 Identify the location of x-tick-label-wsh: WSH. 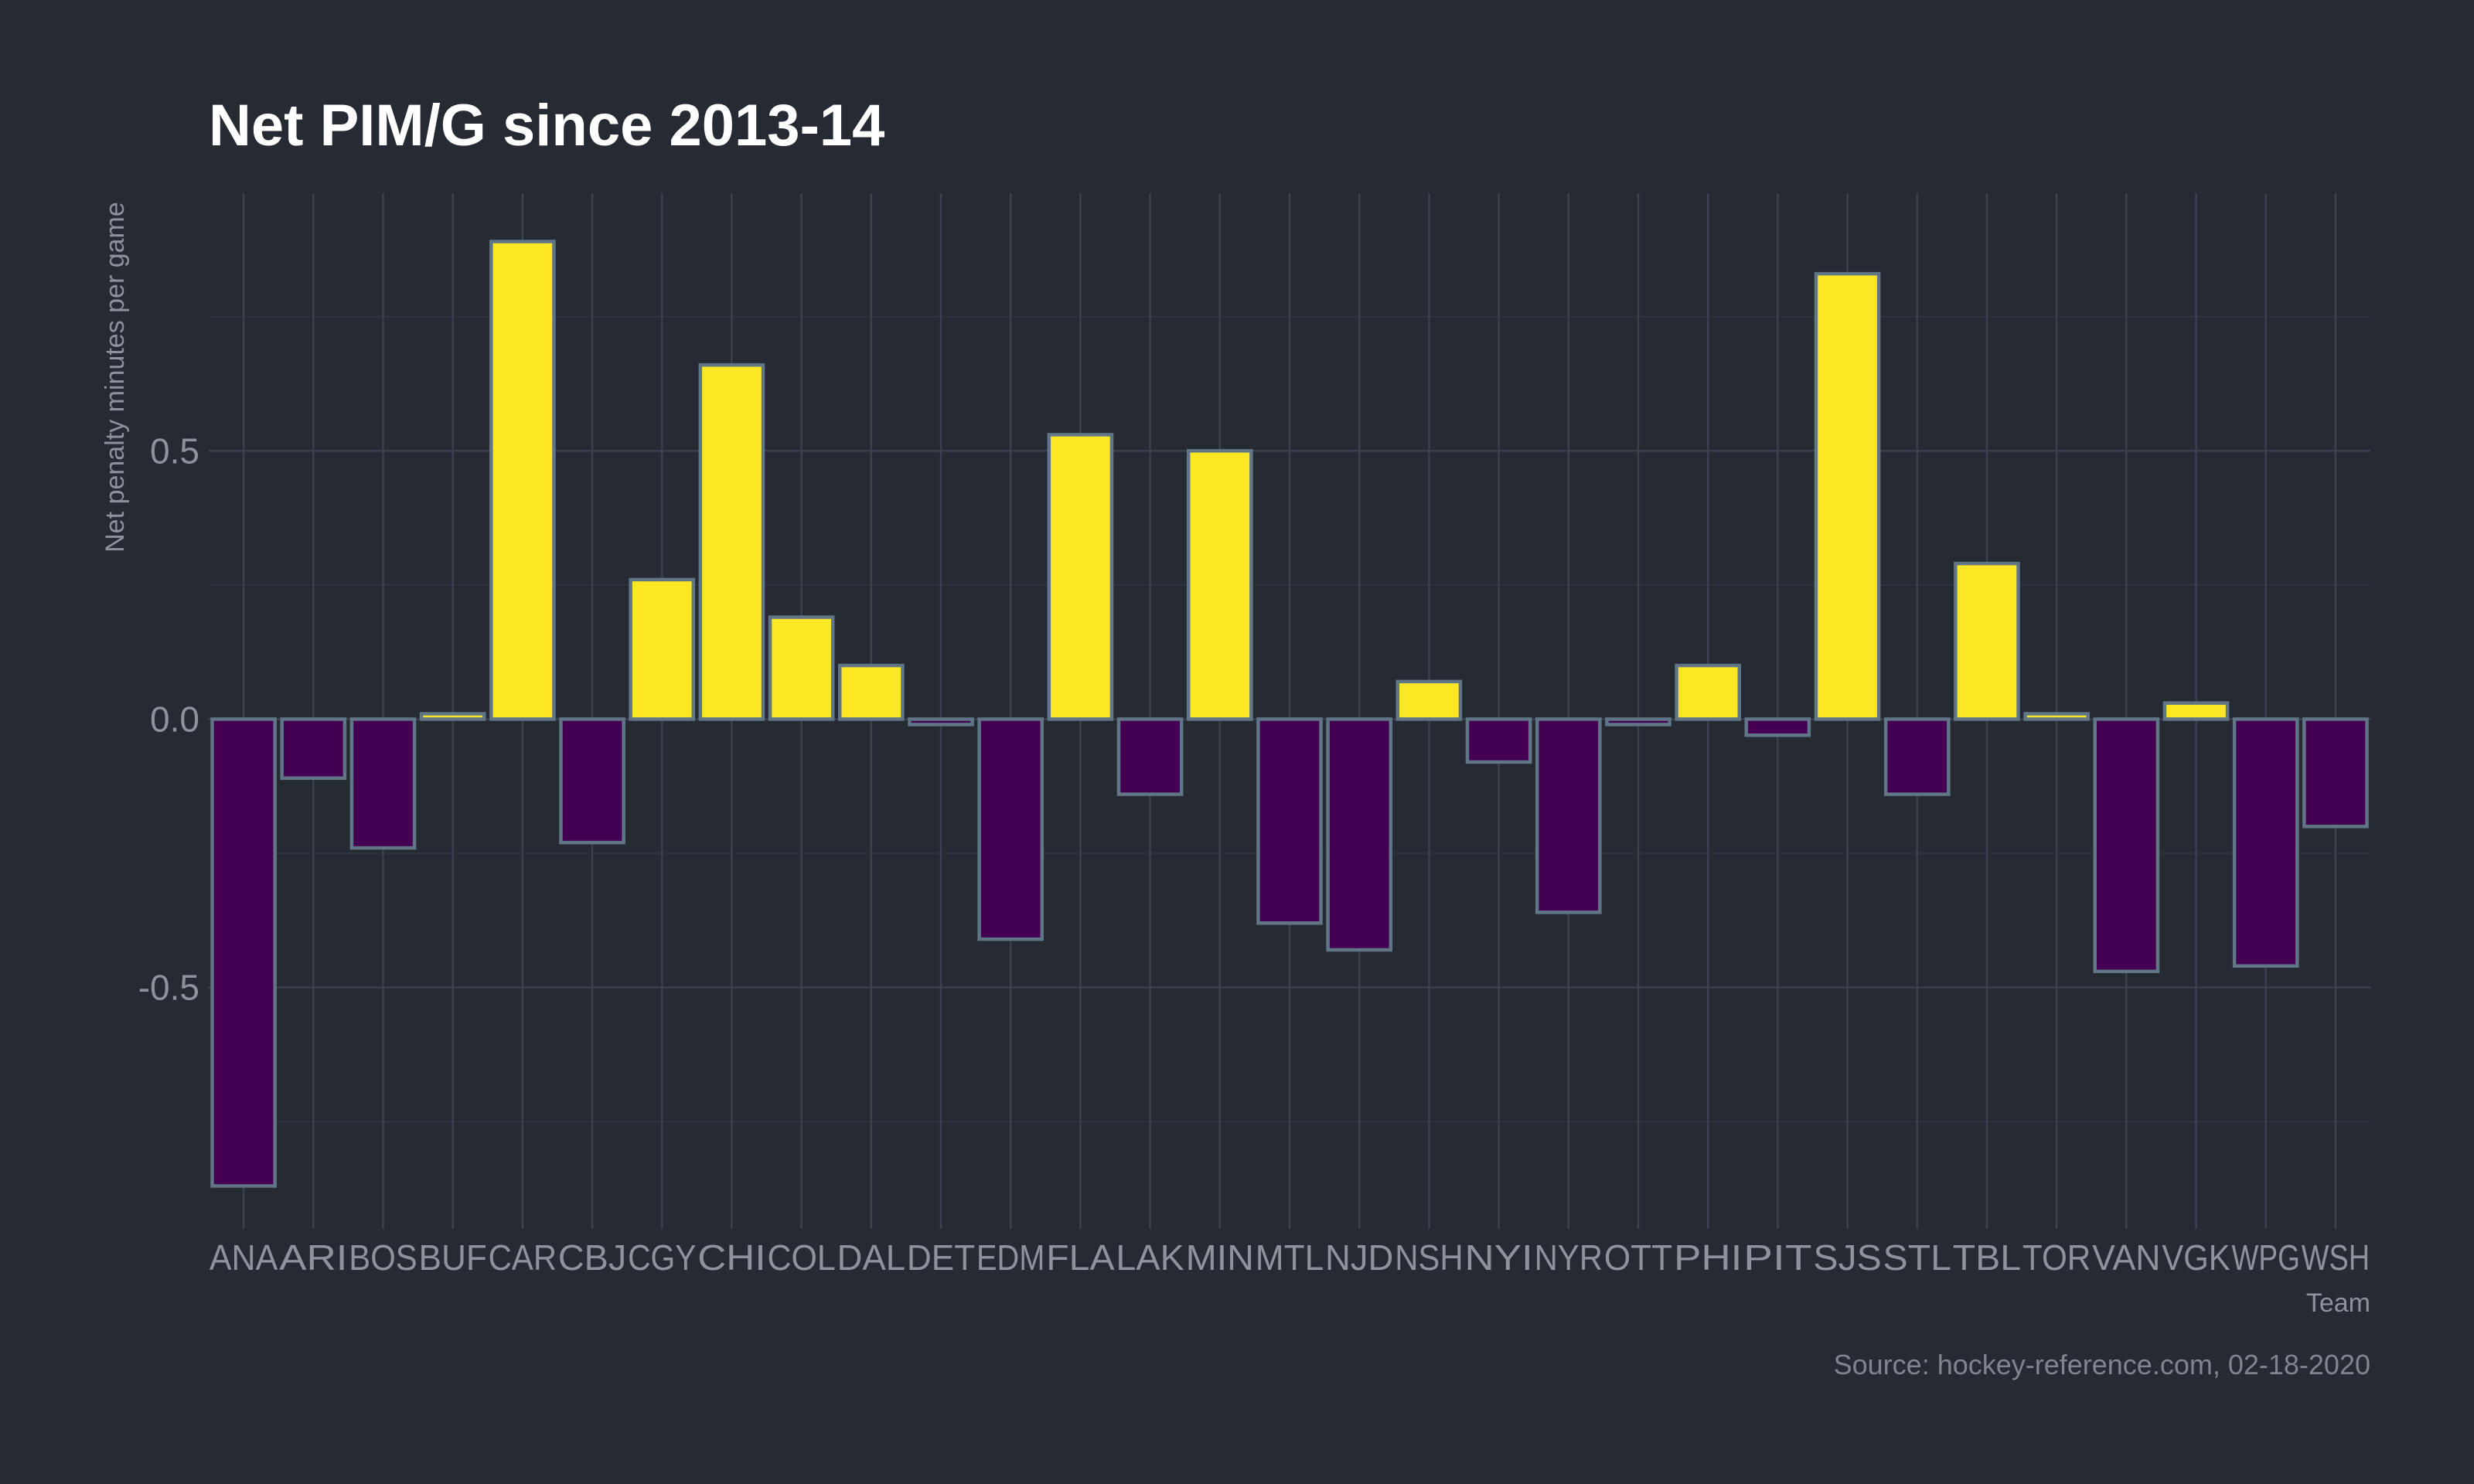
(2336, 1257).